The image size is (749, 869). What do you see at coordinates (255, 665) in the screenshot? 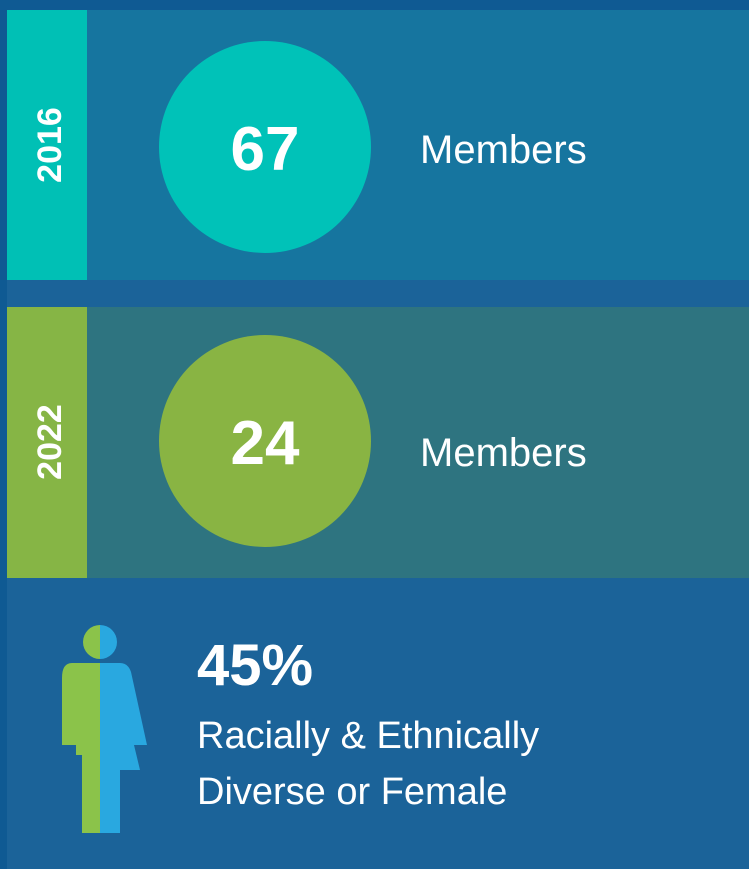
I see `stat-value: 45%` at bounding box center [255, 665].